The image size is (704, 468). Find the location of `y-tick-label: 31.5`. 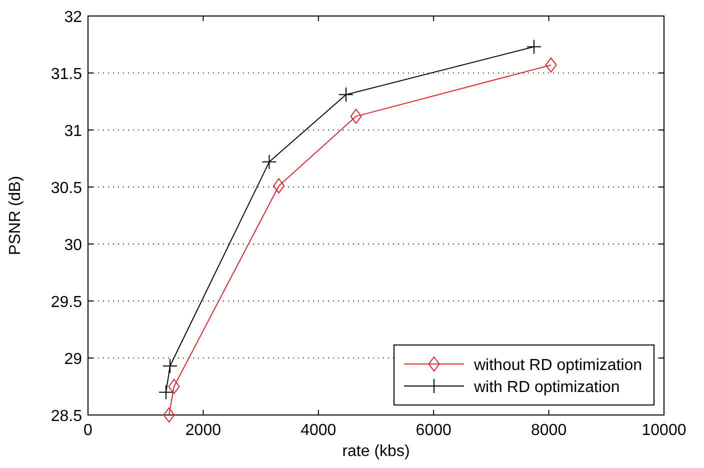

y-tick-label: 31.5 is located at coordinates (66, 74).